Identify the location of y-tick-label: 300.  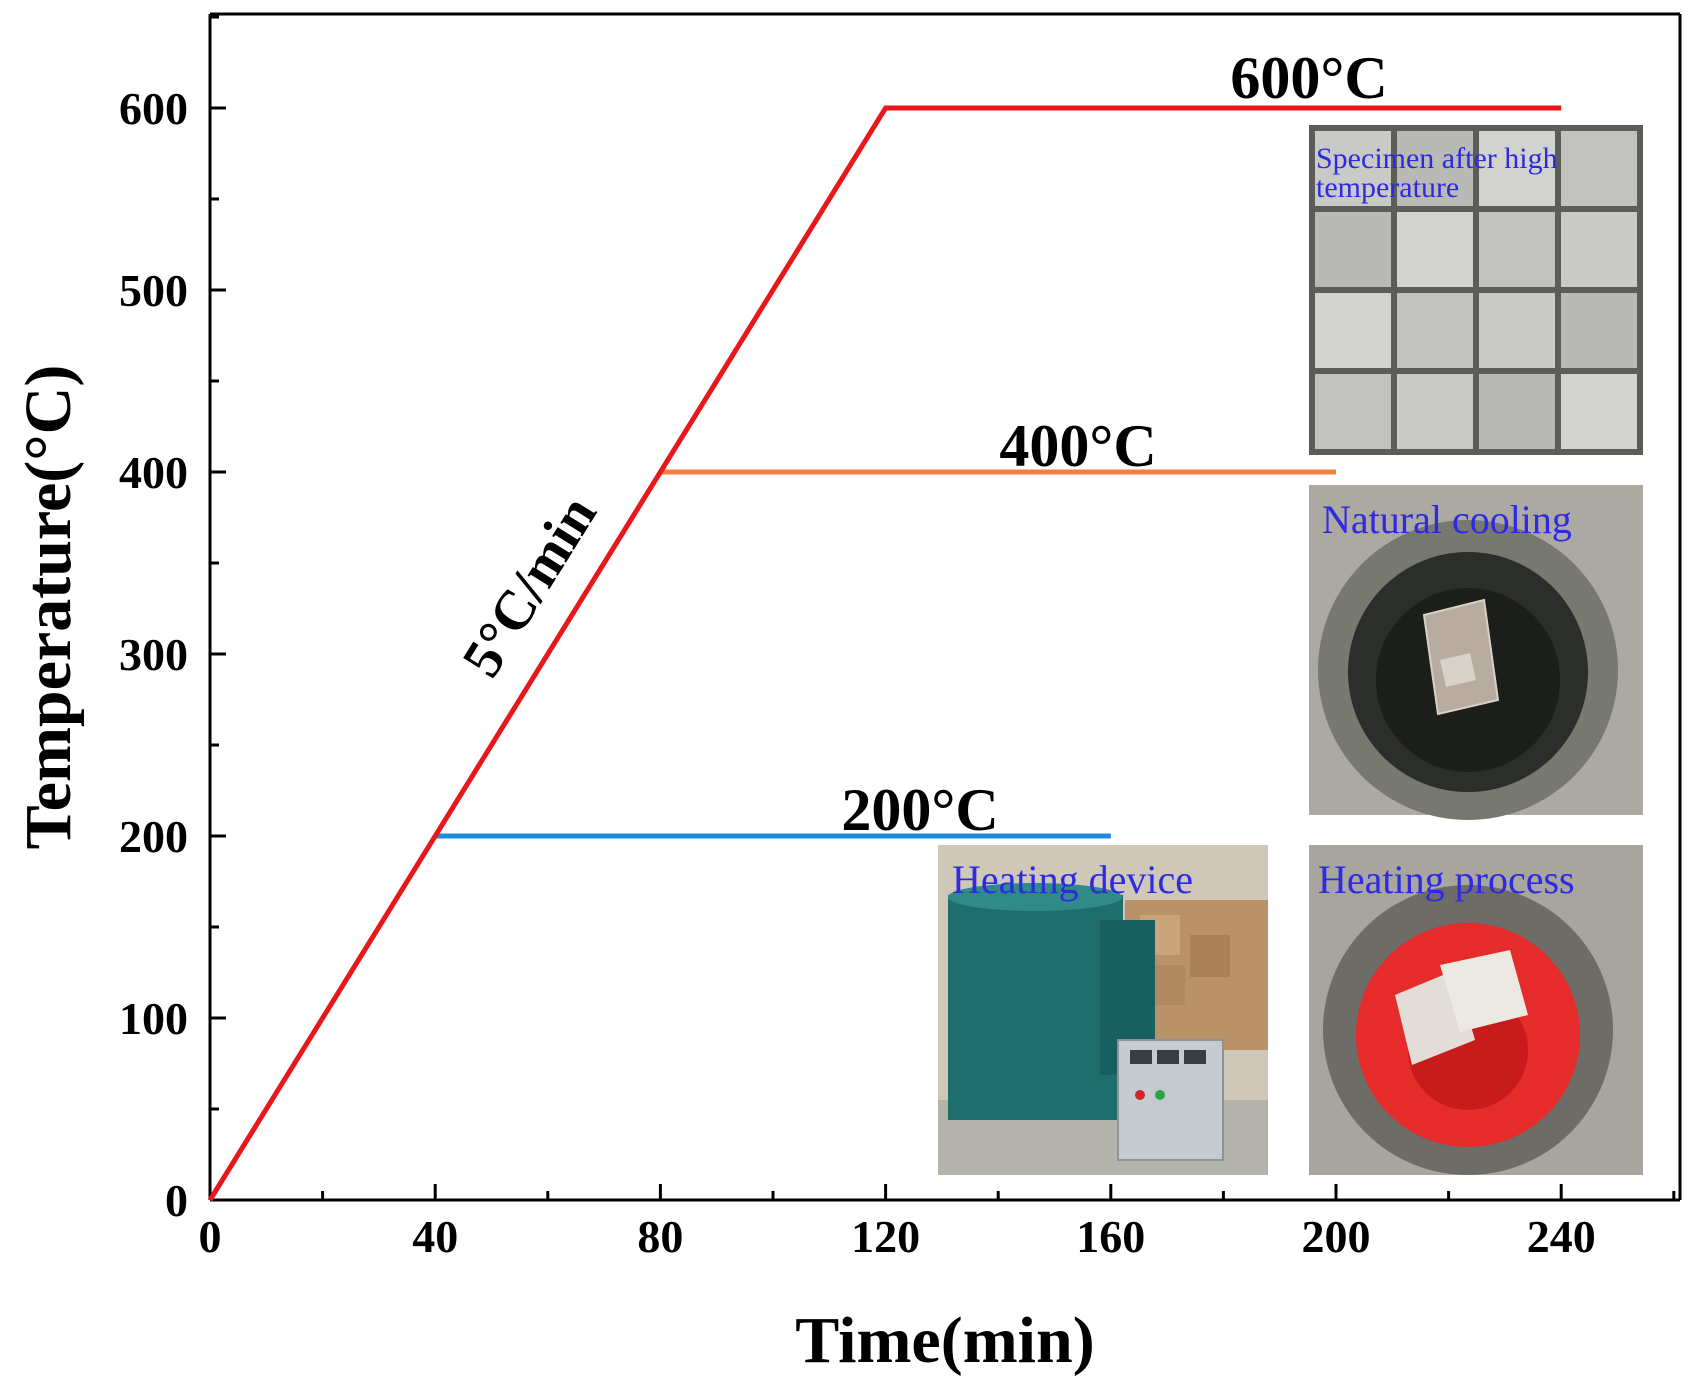
(153, 654).